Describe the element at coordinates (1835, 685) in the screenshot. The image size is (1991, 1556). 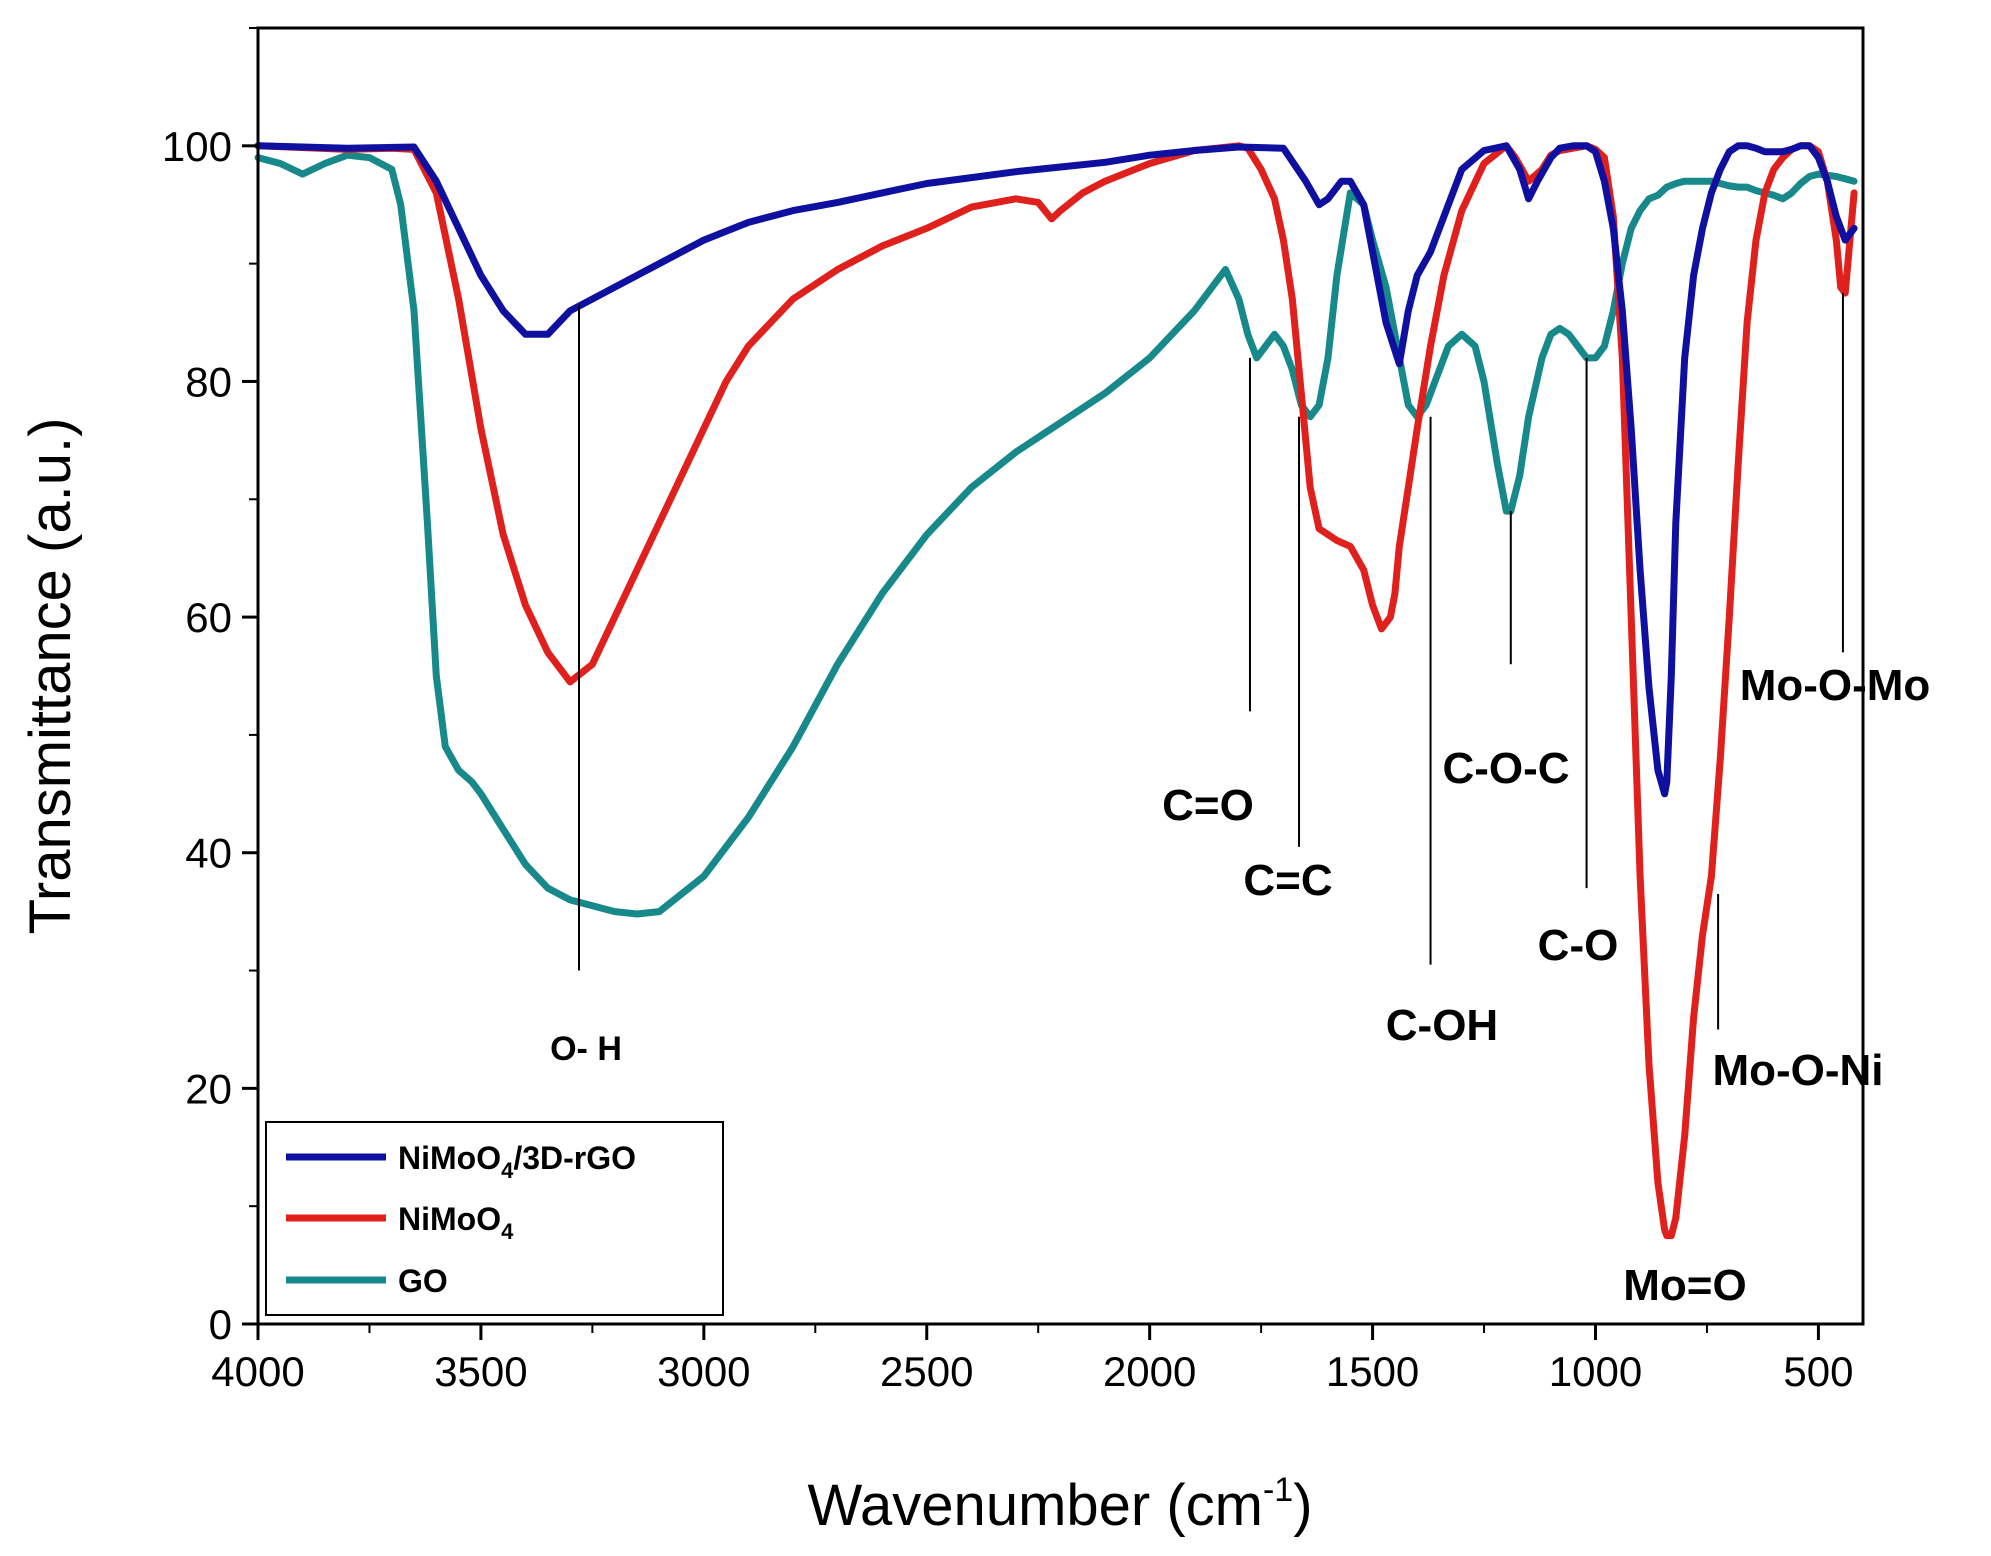
I see `annotation-mo-o-mo: Mo-O-Mo` at that location.